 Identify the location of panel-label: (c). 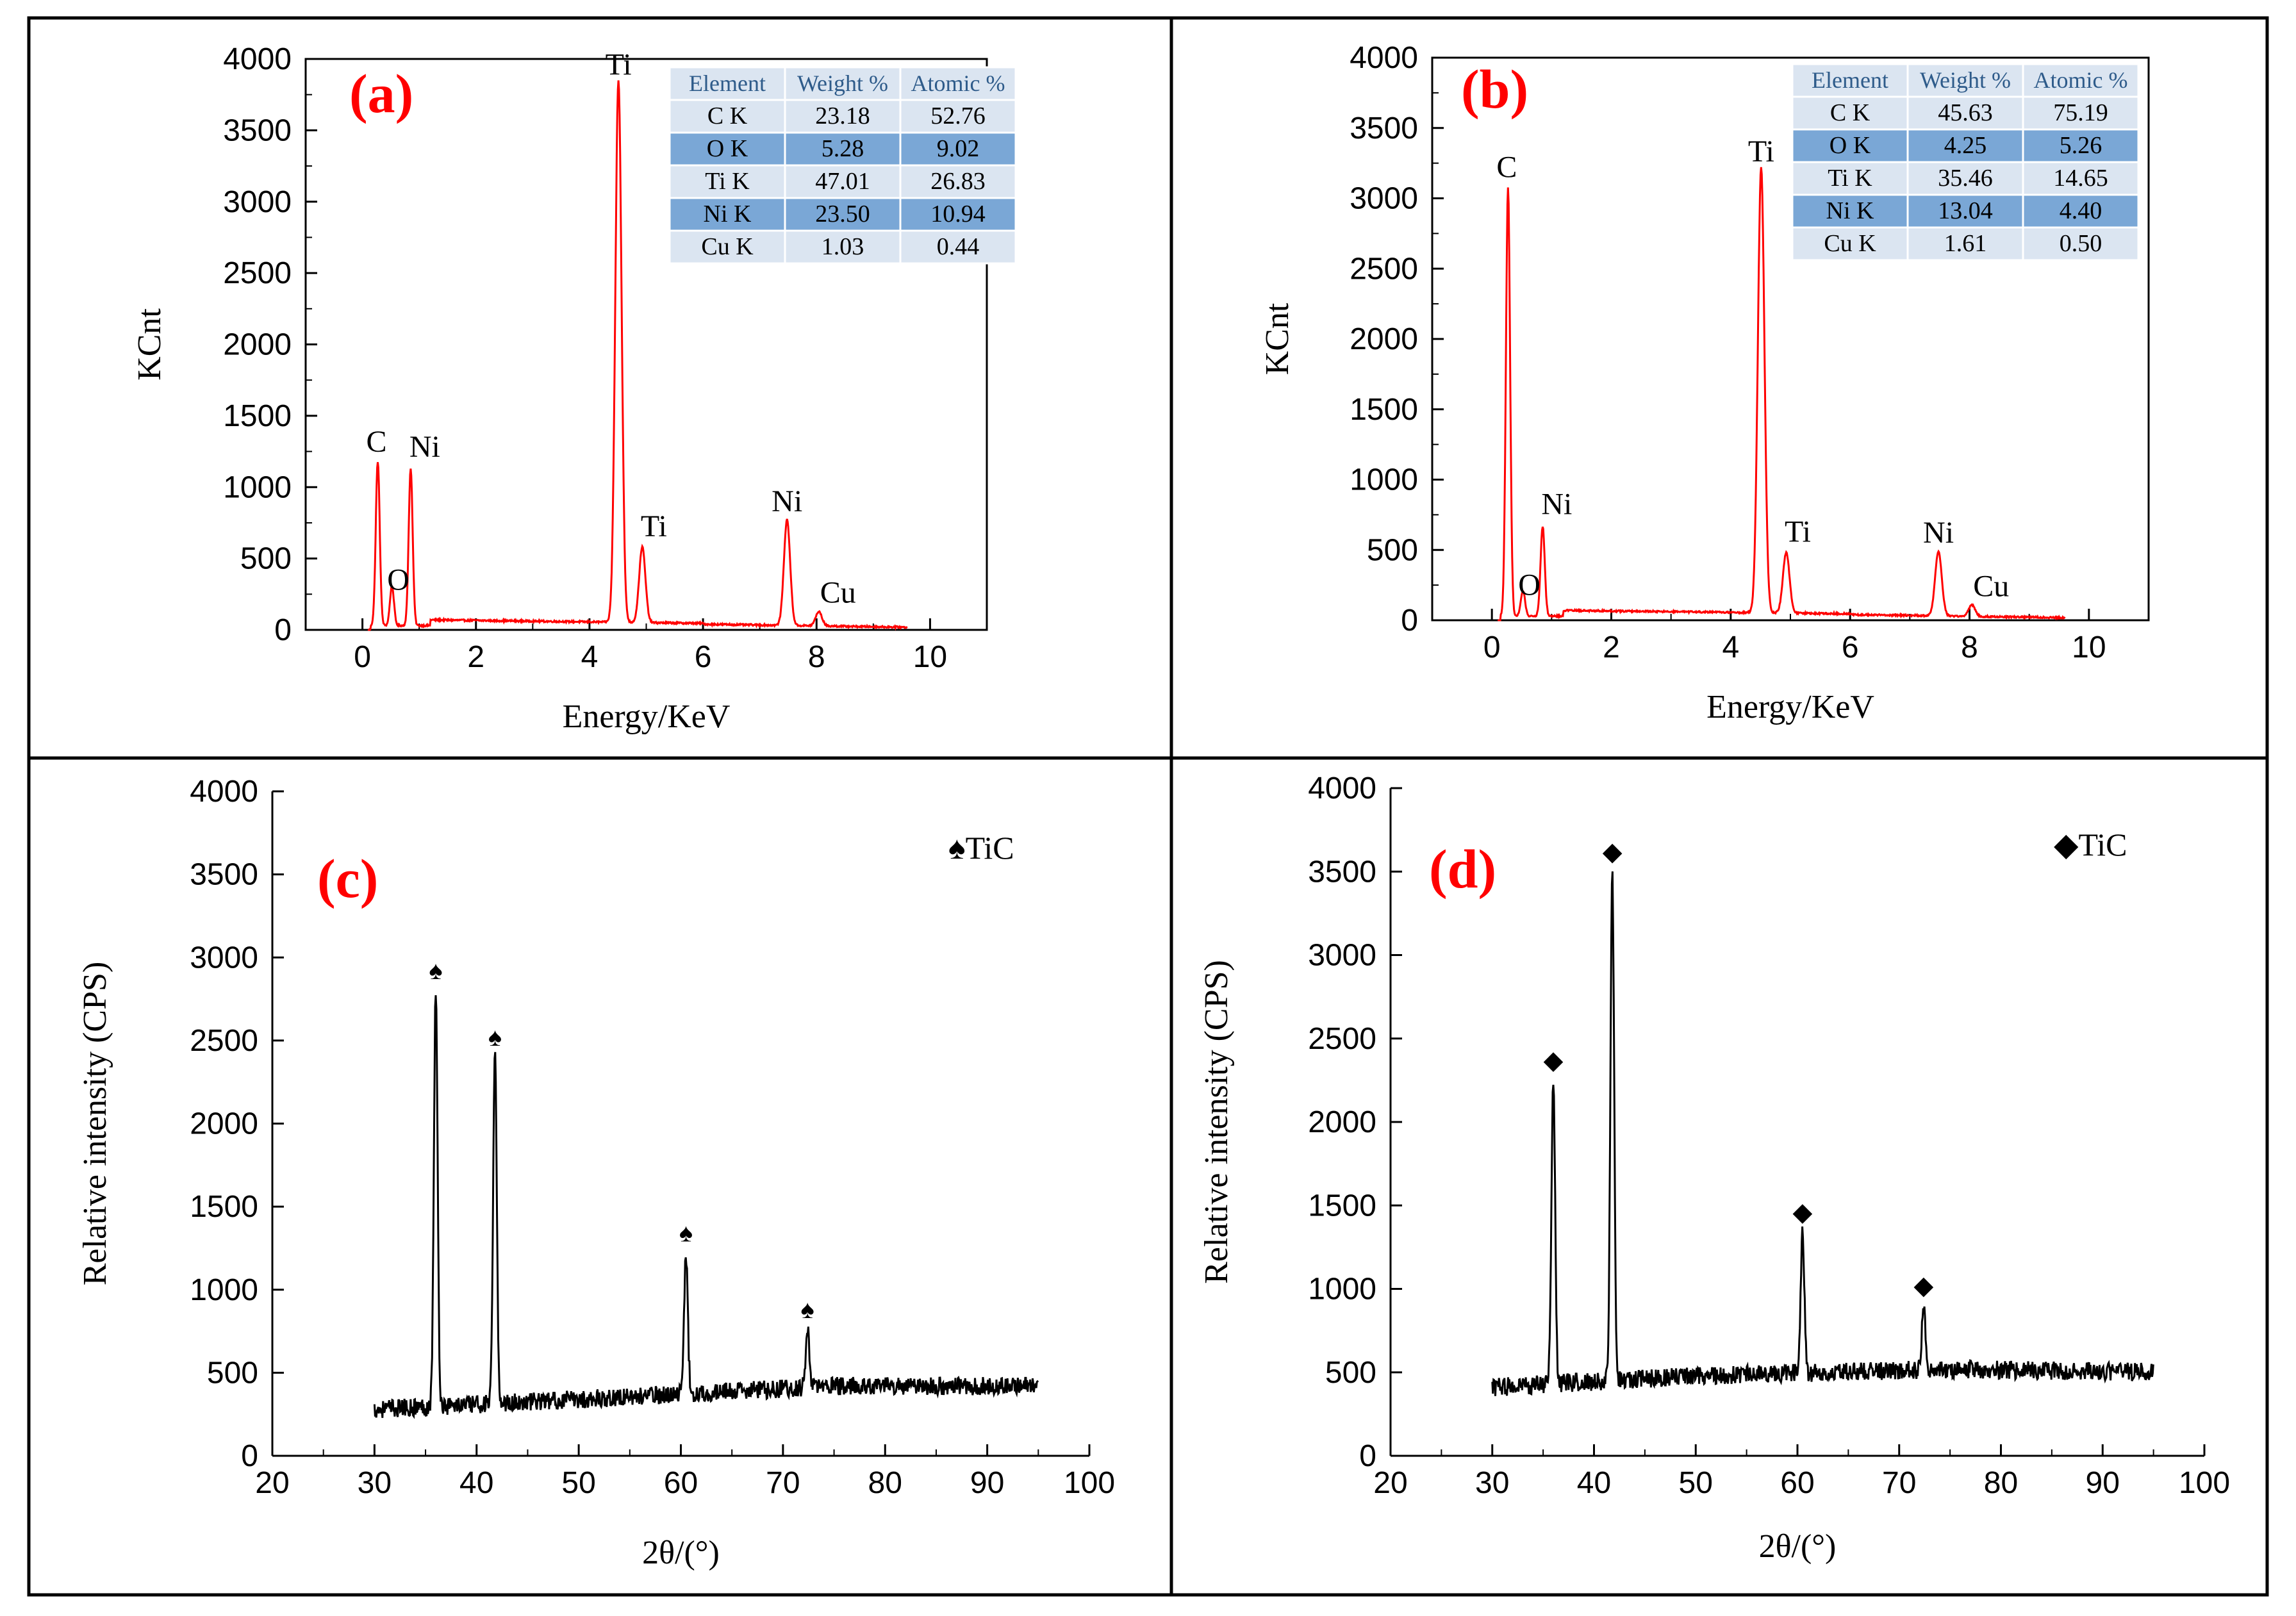
(347, 878).